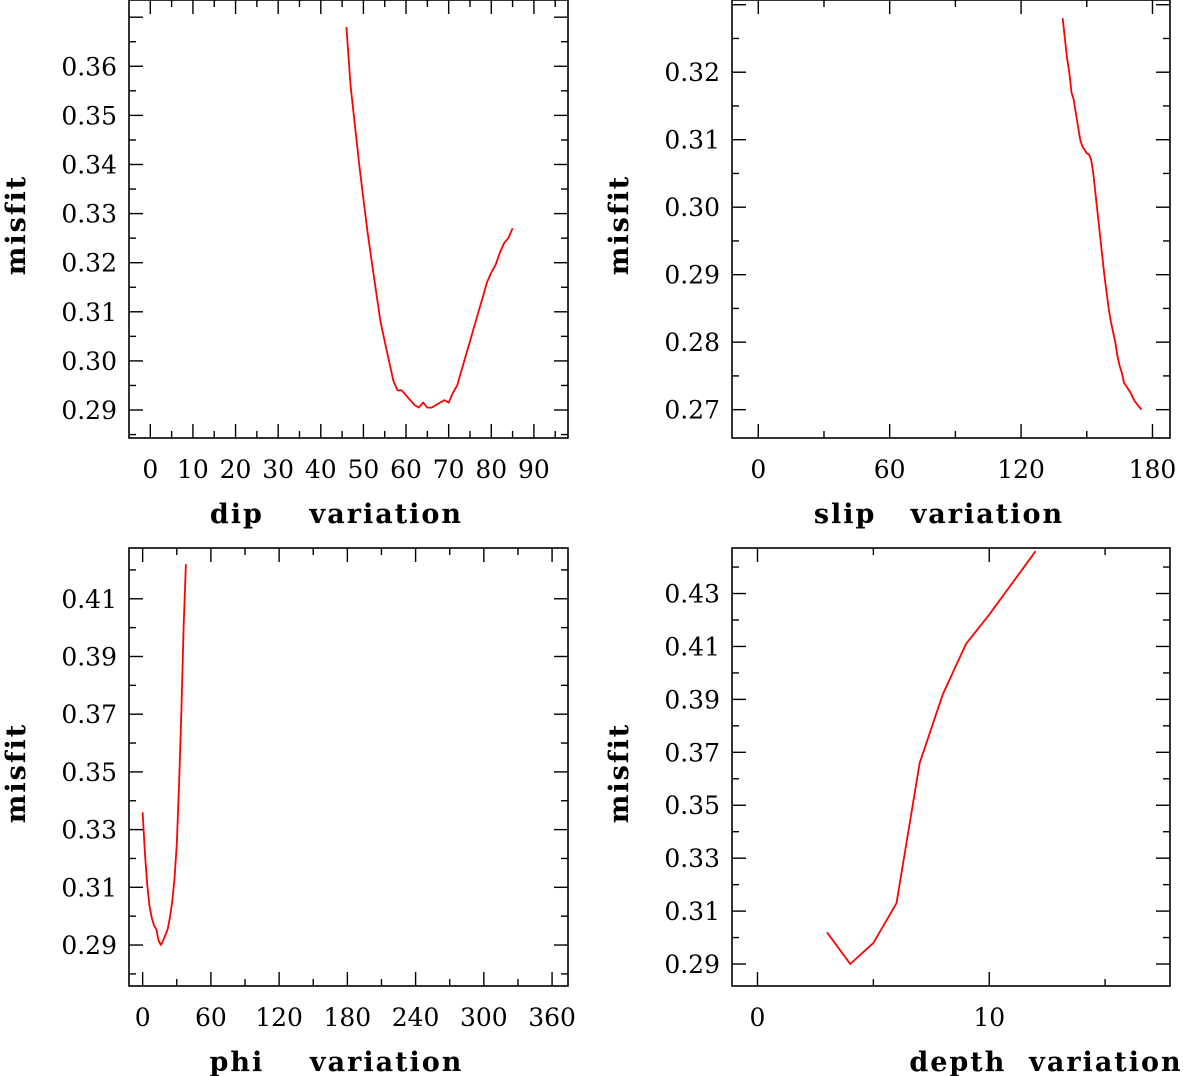 The height and width of the screenshot is (1076, 1183). What do you see at coordinates (416, 1017) in the screenshot?
I see `x-tick-label: 240` at bounding box center [416, 1017].